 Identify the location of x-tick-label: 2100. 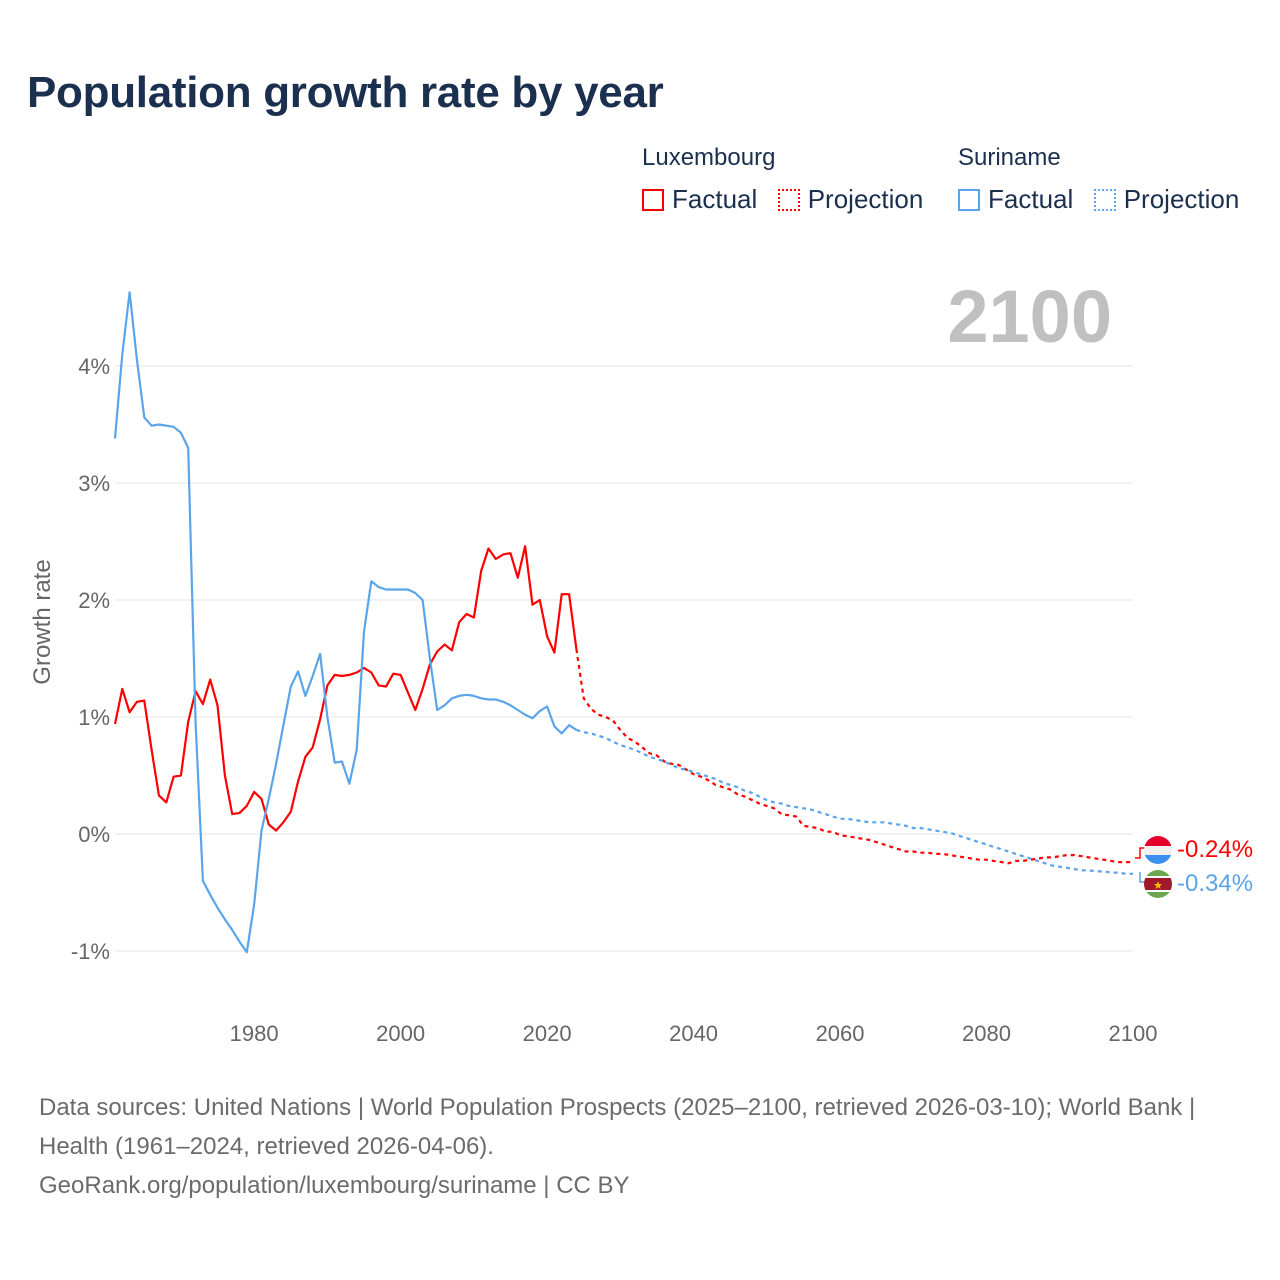
(1133, 1033).